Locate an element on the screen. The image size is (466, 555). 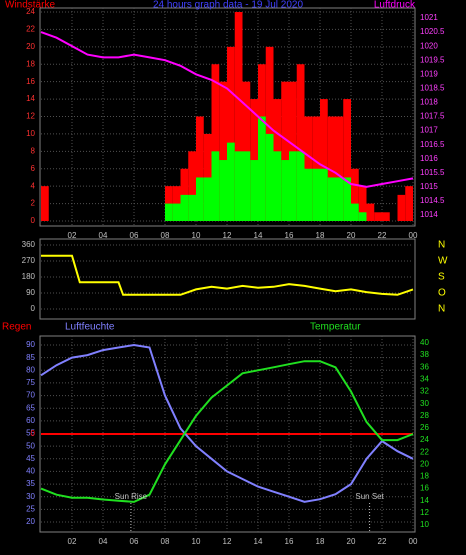
x-tick-label: 16 is located at coordinates (289, 235).